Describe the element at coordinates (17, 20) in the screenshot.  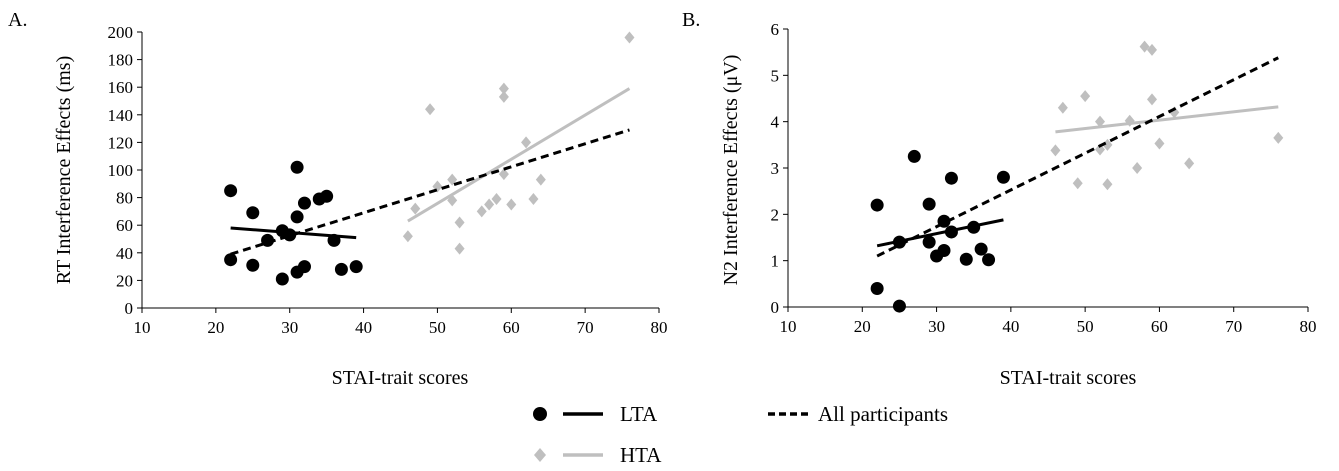
I see `panel-a-label: A.` at that location.